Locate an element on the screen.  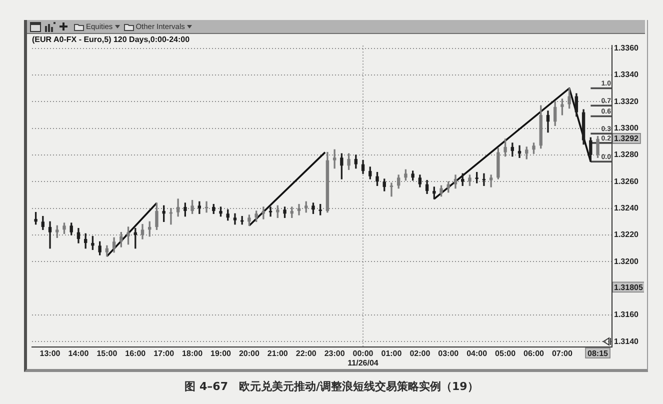
y-tick-label: 1.3320 is located at coordinates (627, 101).